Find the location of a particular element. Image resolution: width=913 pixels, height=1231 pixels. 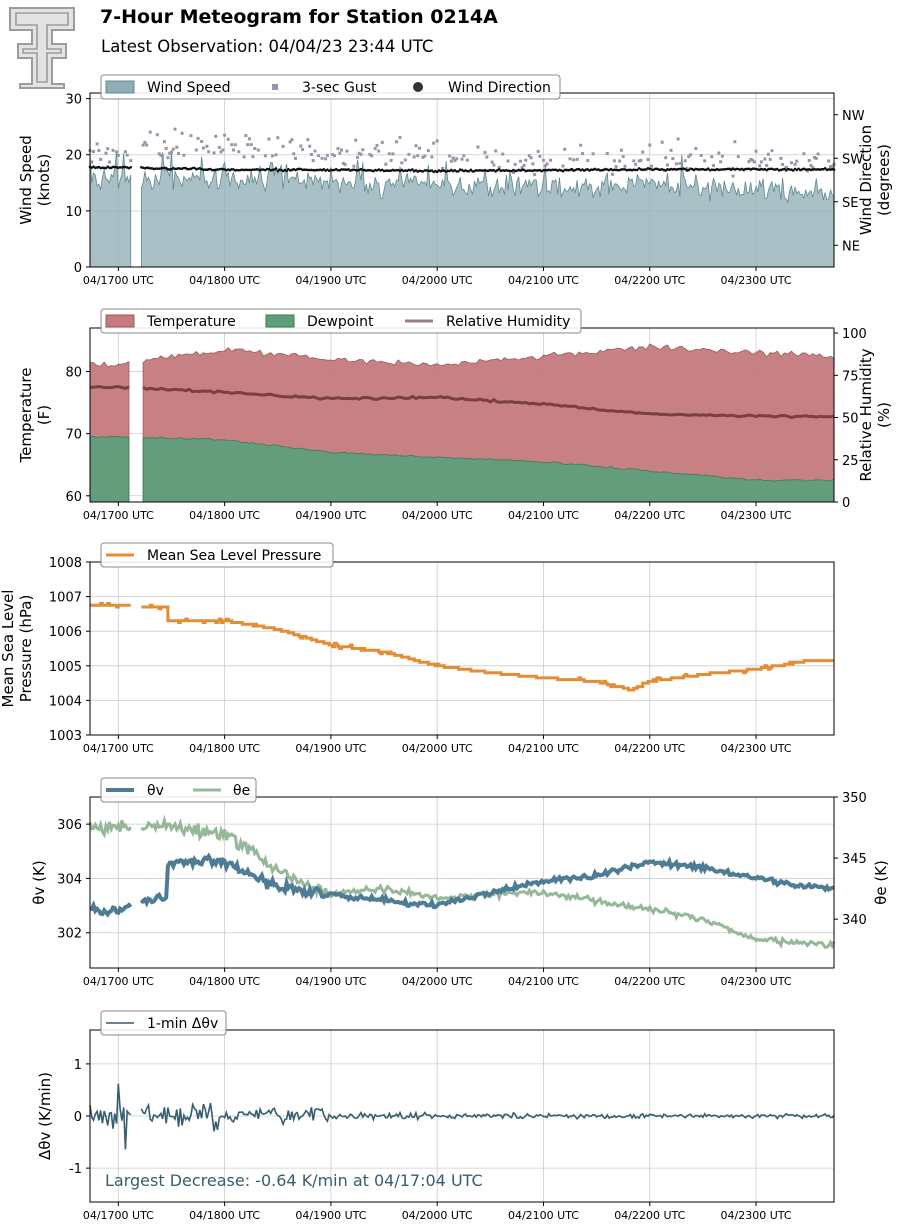

legend-temperature-patch is located at coordinates (120, 321).